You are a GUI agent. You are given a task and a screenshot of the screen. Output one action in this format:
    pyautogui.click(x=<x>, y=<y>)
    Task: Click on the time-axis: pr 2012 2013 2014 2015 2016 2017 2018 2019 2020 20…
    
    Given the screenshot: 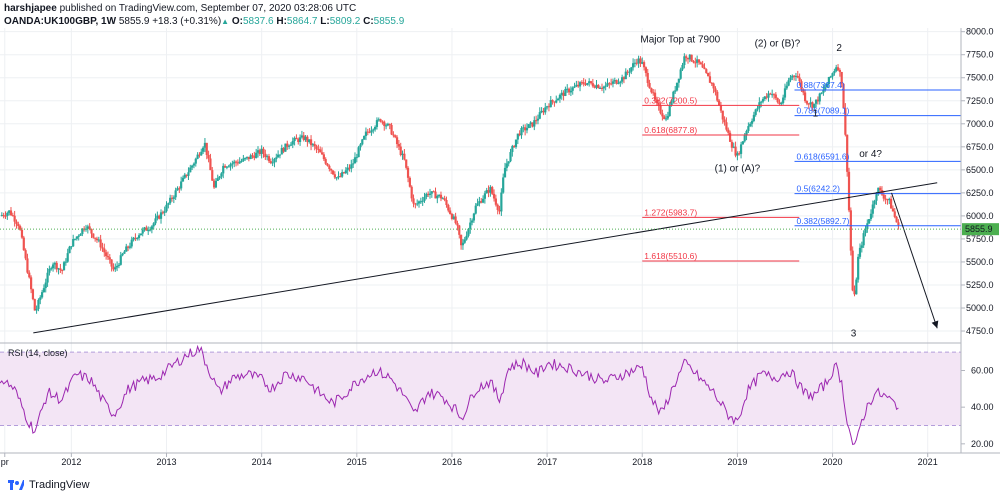 What is the action you would take?
    pyautogui.click(x=469, y=460)
    